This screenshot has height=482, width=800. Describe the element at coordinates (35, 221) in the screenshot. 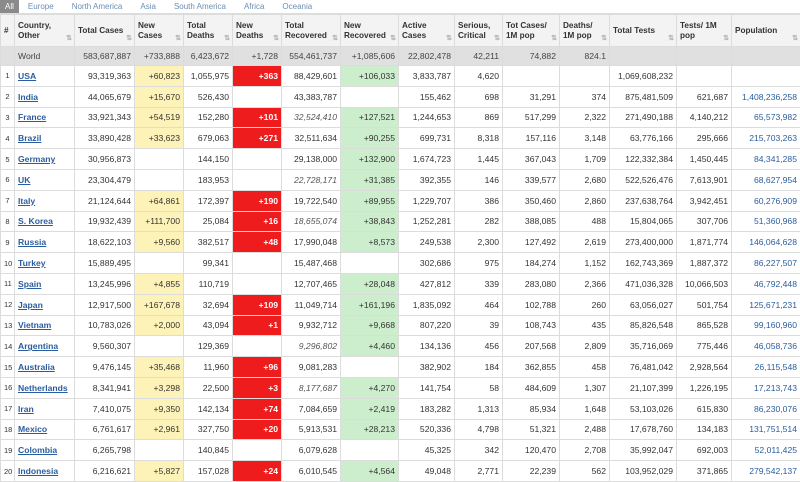

I see `country-link: S. Korea` at that location.